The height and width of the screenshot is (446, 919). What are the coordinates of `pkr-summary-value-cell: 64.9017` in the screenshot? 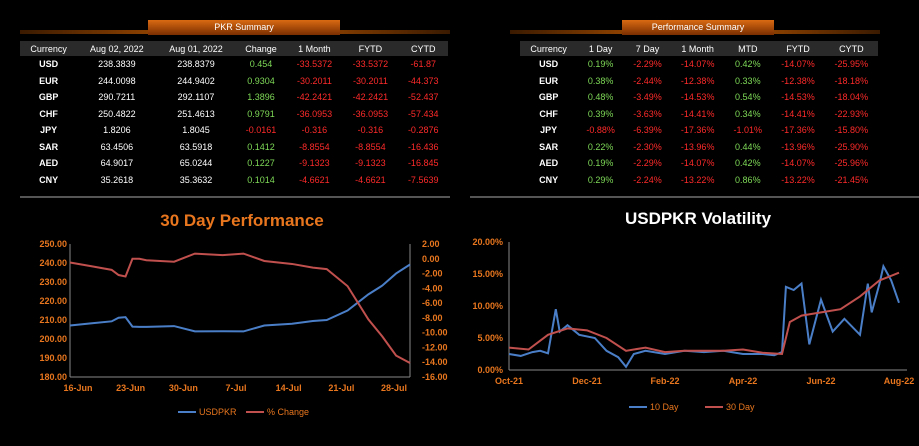 It's located at (117, 163).